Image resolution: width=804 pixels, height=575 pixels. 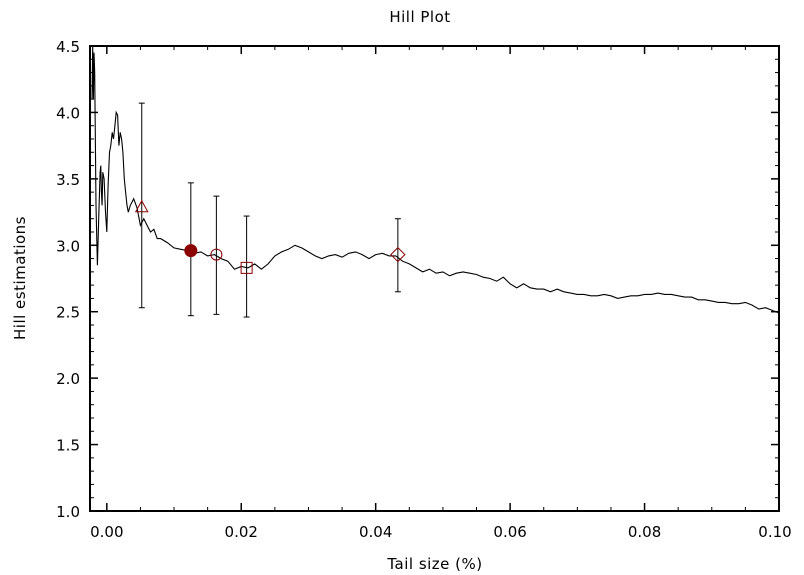 I want to click on marker-filled-circle, so click(x=191, y=251).